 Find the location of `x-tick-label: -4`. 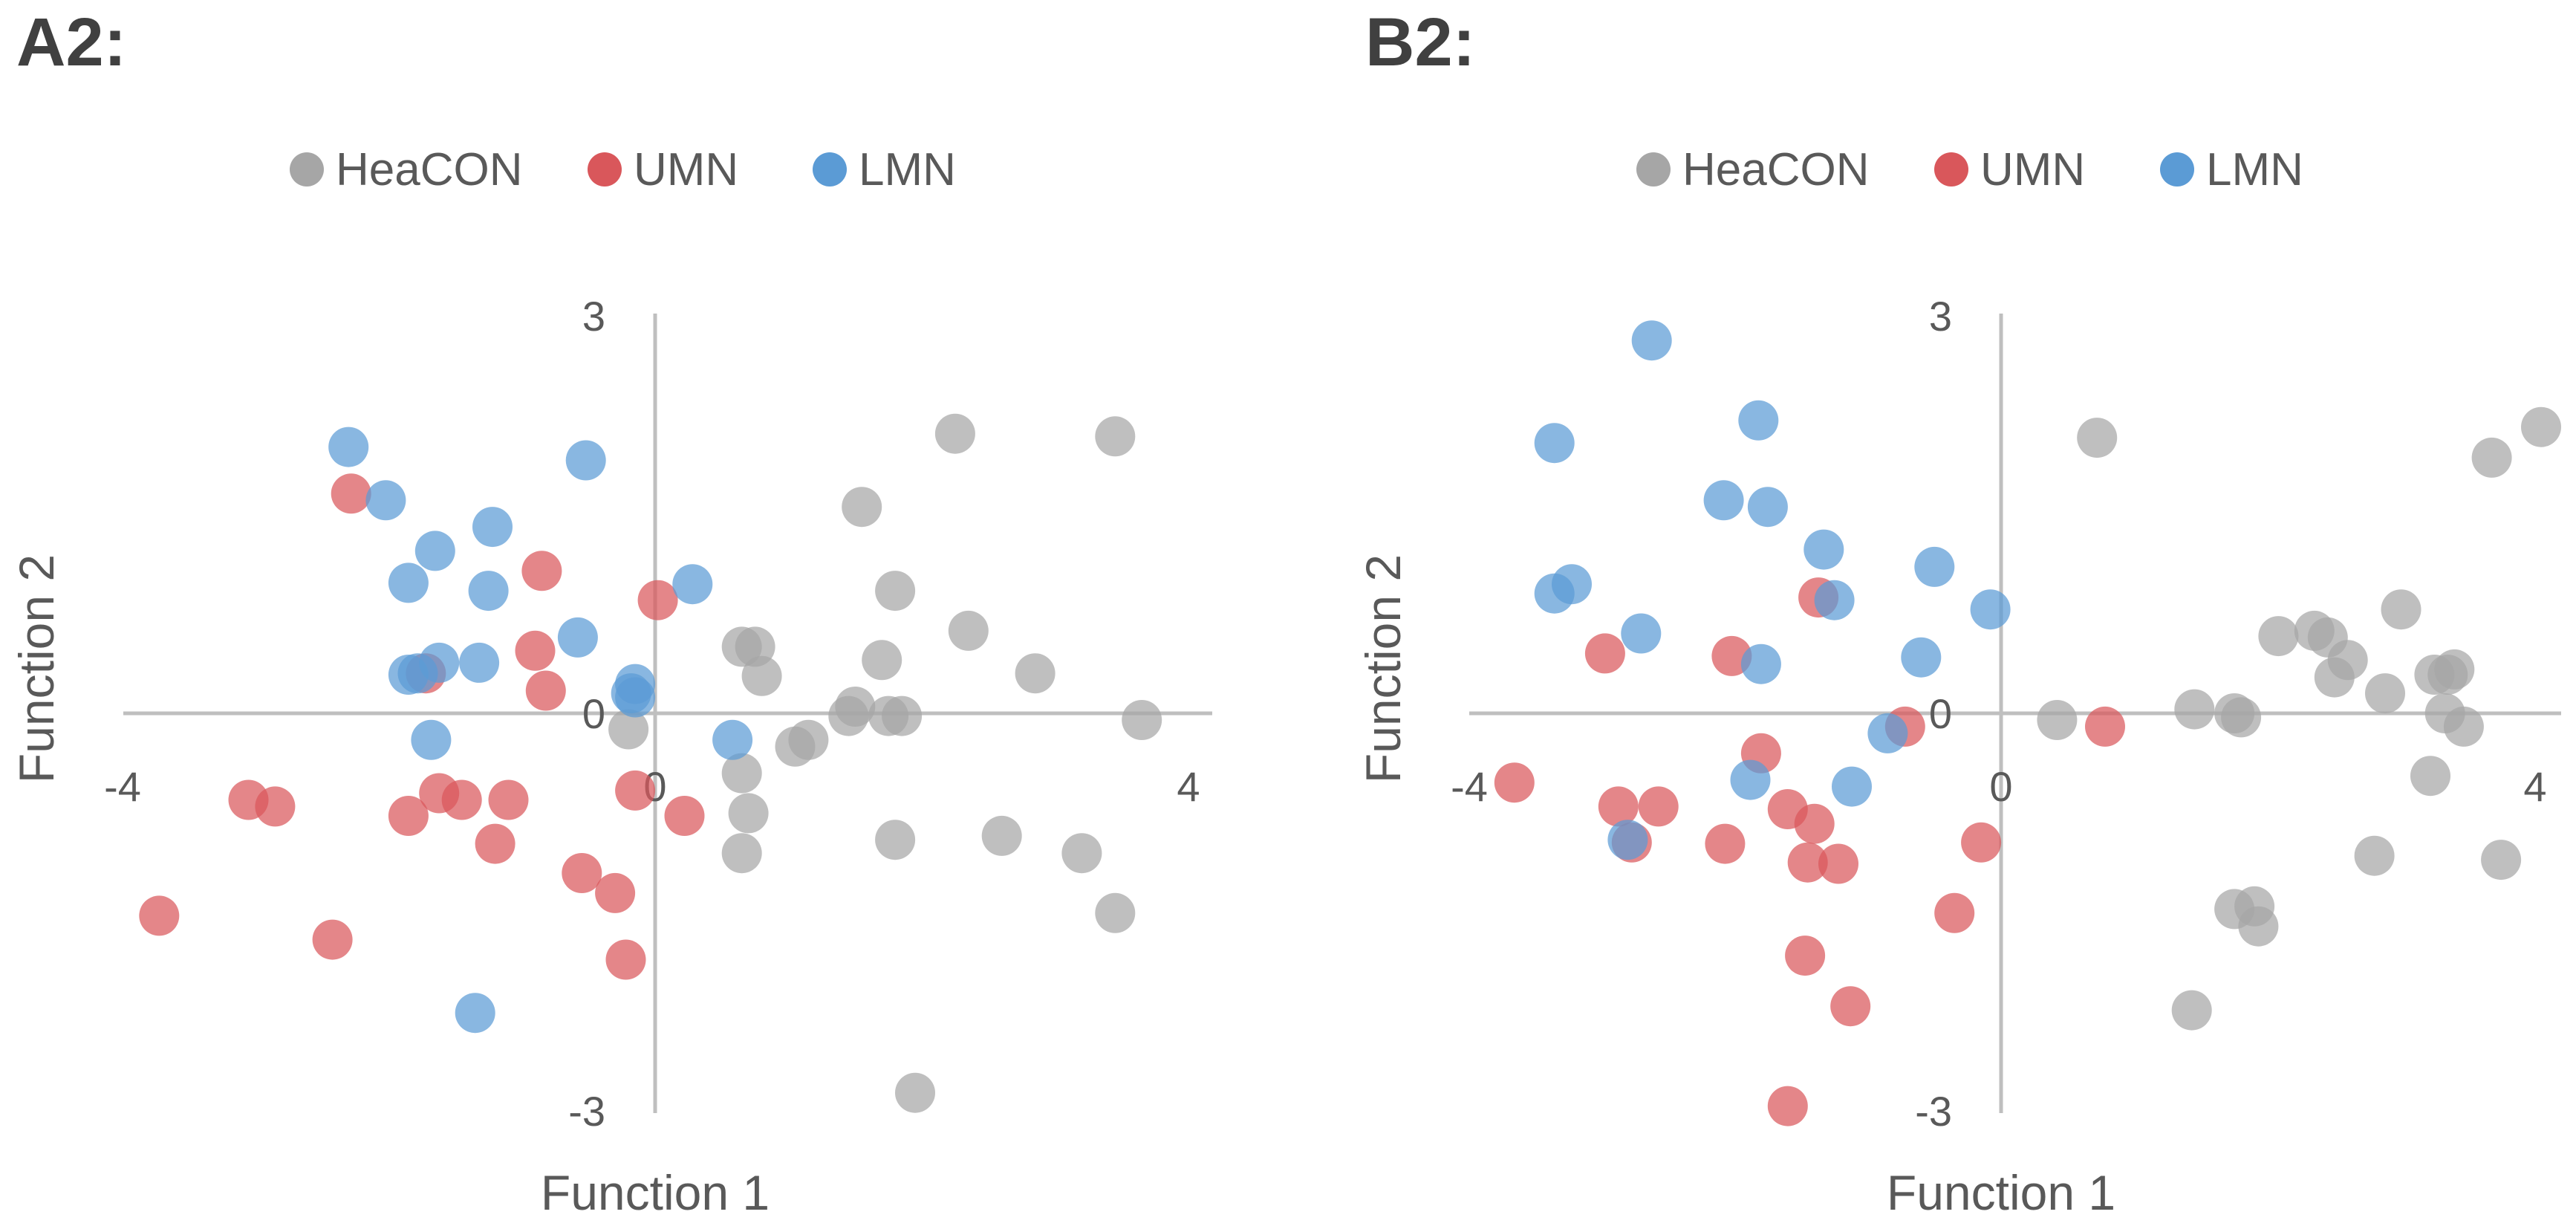

x-tick-label: -4 is located at coordinates (1470, 786).